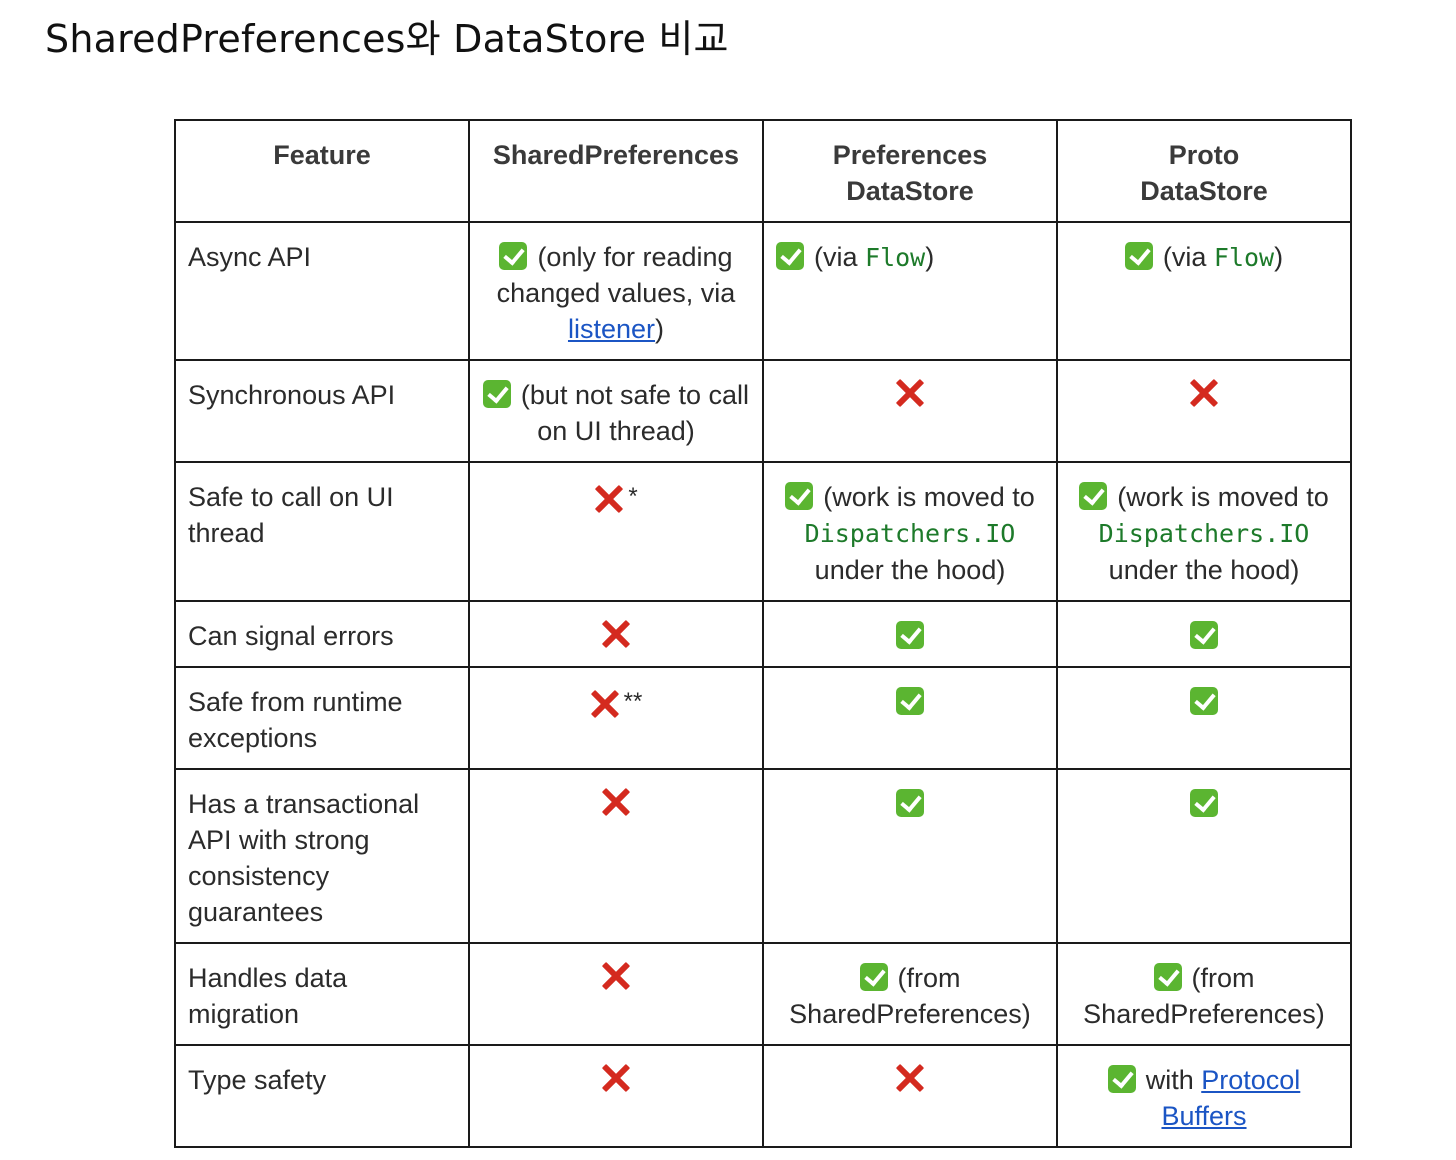  I want to click on table-row: Type safety with Protocol Buffers, so click(763, 1096).